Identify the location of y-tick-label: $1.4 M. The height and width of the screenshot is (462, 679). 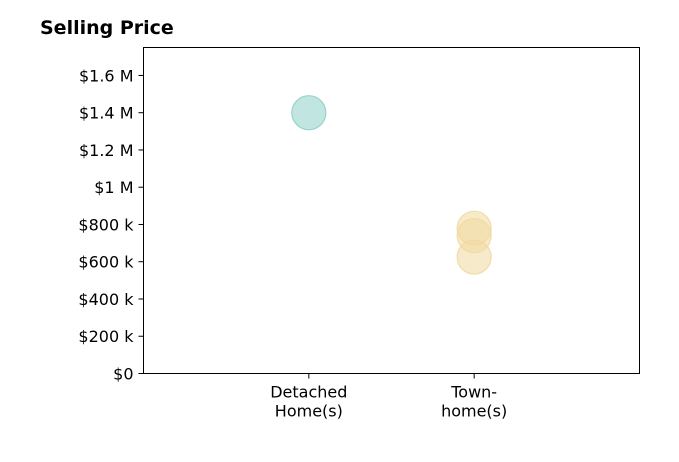
(106, 113).